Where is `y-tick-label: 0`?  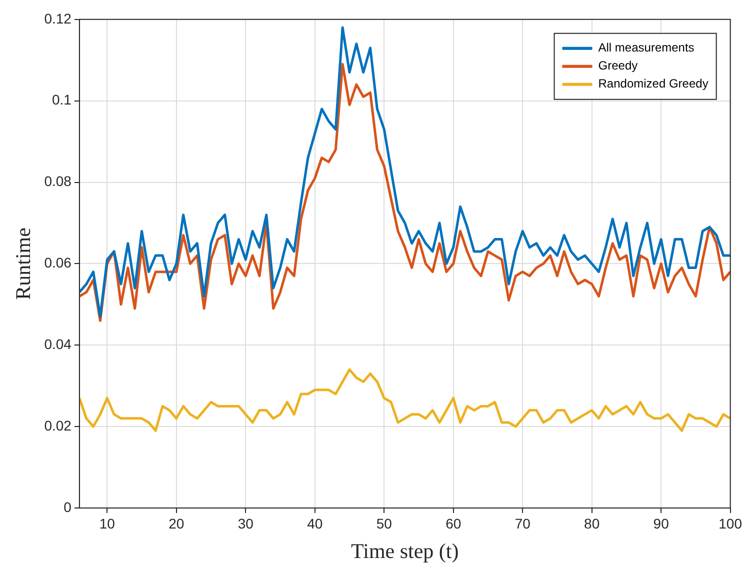 y-tick-label: 0 is located at coordinates (68, 506).